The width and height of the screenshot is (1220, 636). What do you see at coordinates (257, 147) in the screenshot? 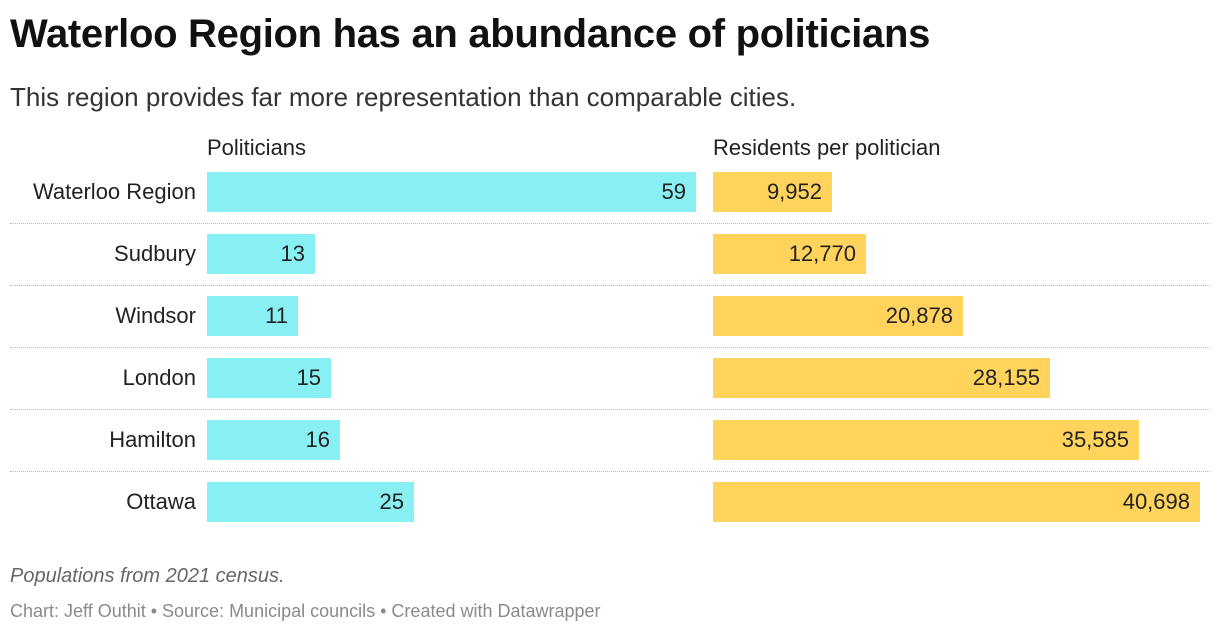
I see `politicians-column-header: Politicians` at bounding box center [257, 147].